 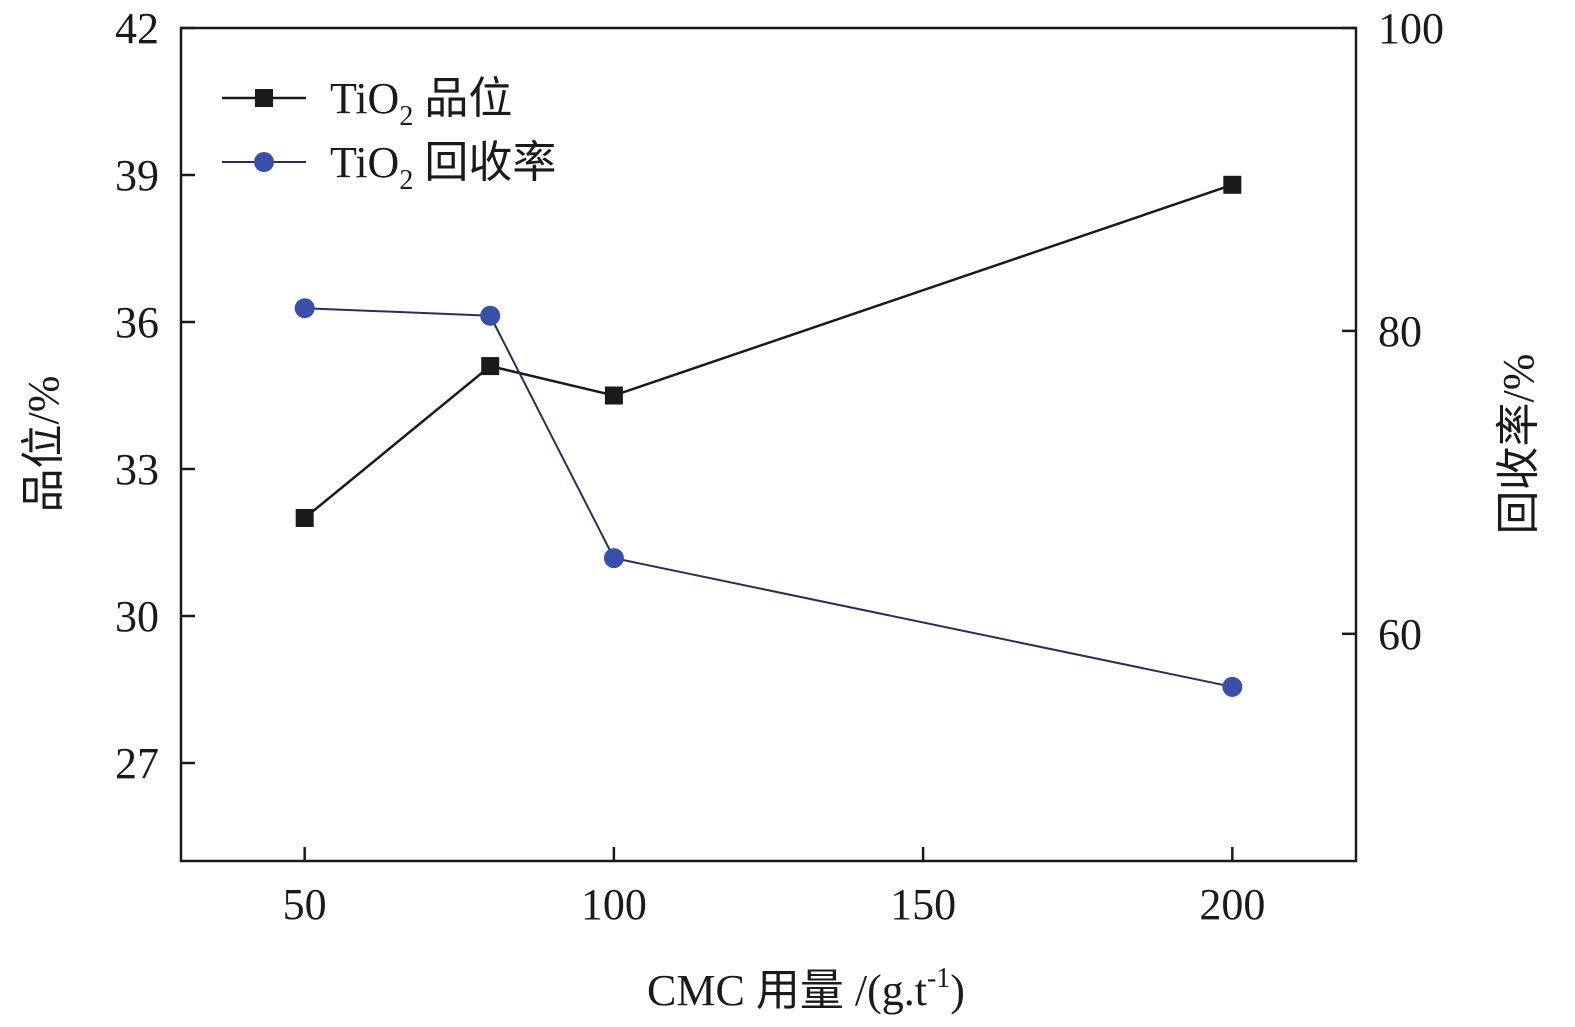 What do you see at coordinates (137, 28) in the screenshot?
I see `left-y-tick-label: 42` at bounding box center [137, 28].